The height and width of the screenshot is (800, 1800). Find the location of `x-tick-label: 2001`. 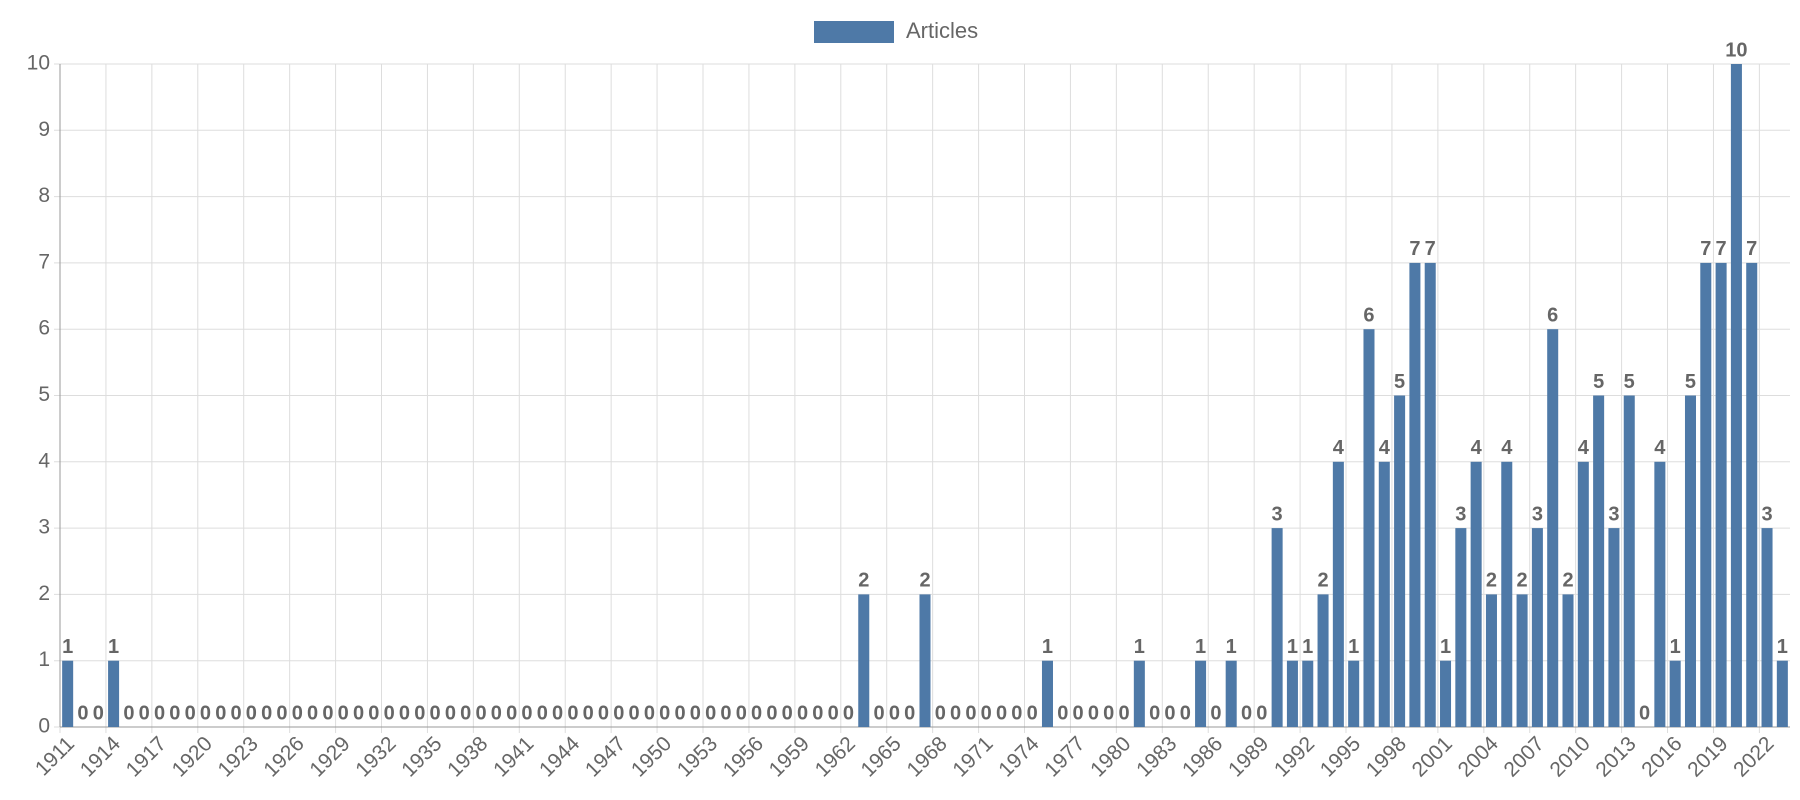

x-tick-label: 2001 is located at coordinates (1432, 756).